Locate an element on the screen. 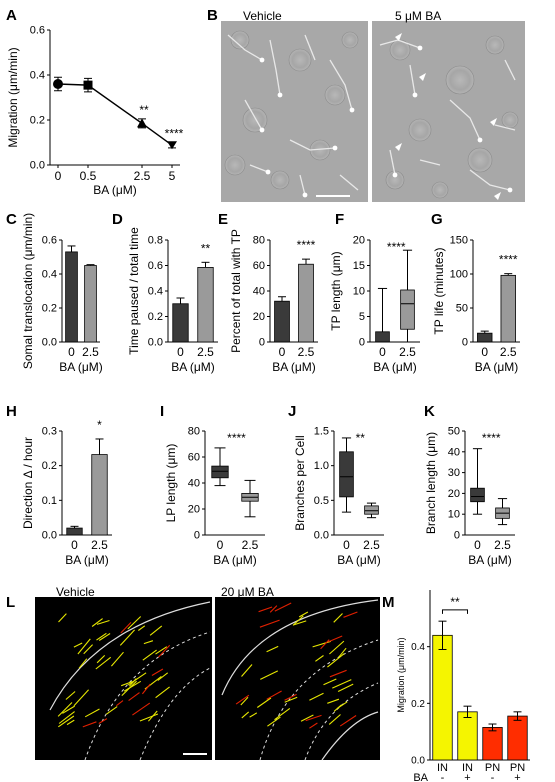  traces-left is located at coordinates (114, 670).